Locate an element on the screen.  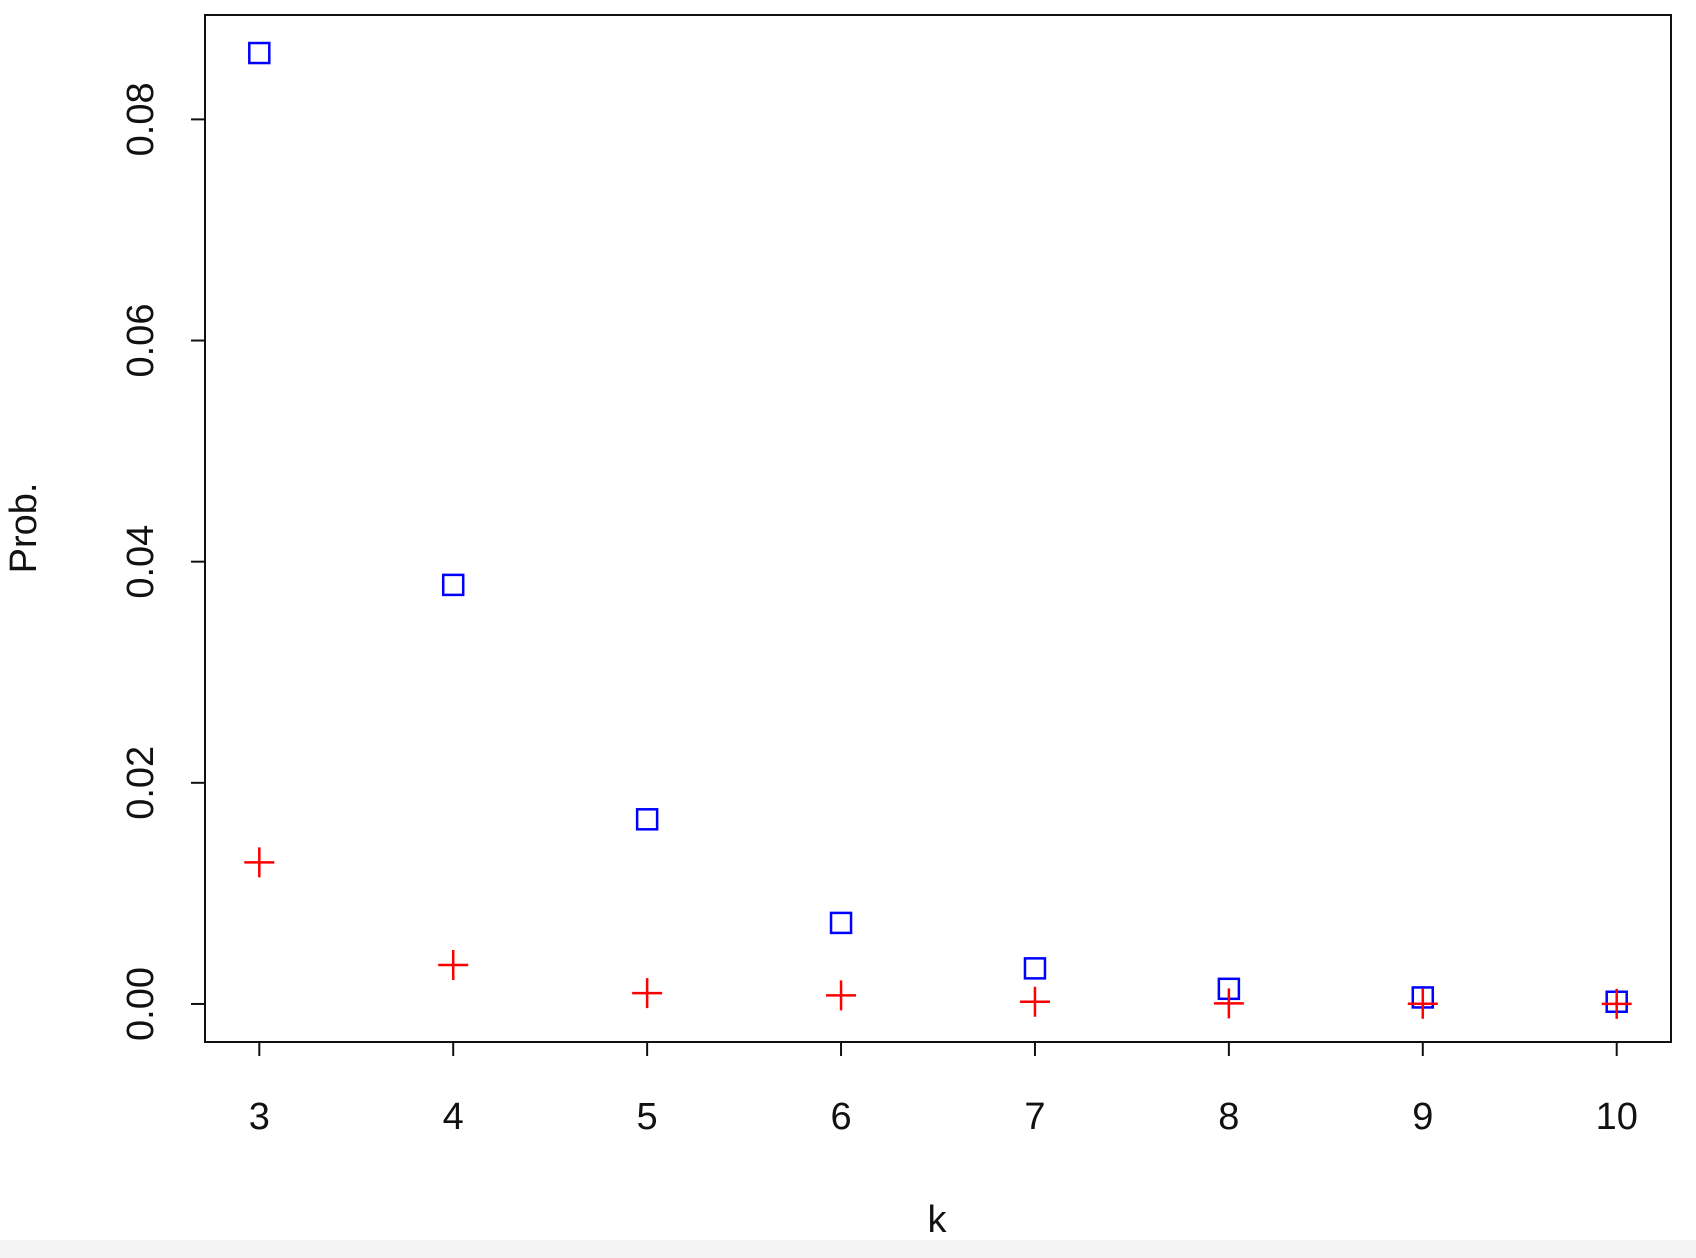
y-tick-label: 0.08 is located at coordinates (141, 119).